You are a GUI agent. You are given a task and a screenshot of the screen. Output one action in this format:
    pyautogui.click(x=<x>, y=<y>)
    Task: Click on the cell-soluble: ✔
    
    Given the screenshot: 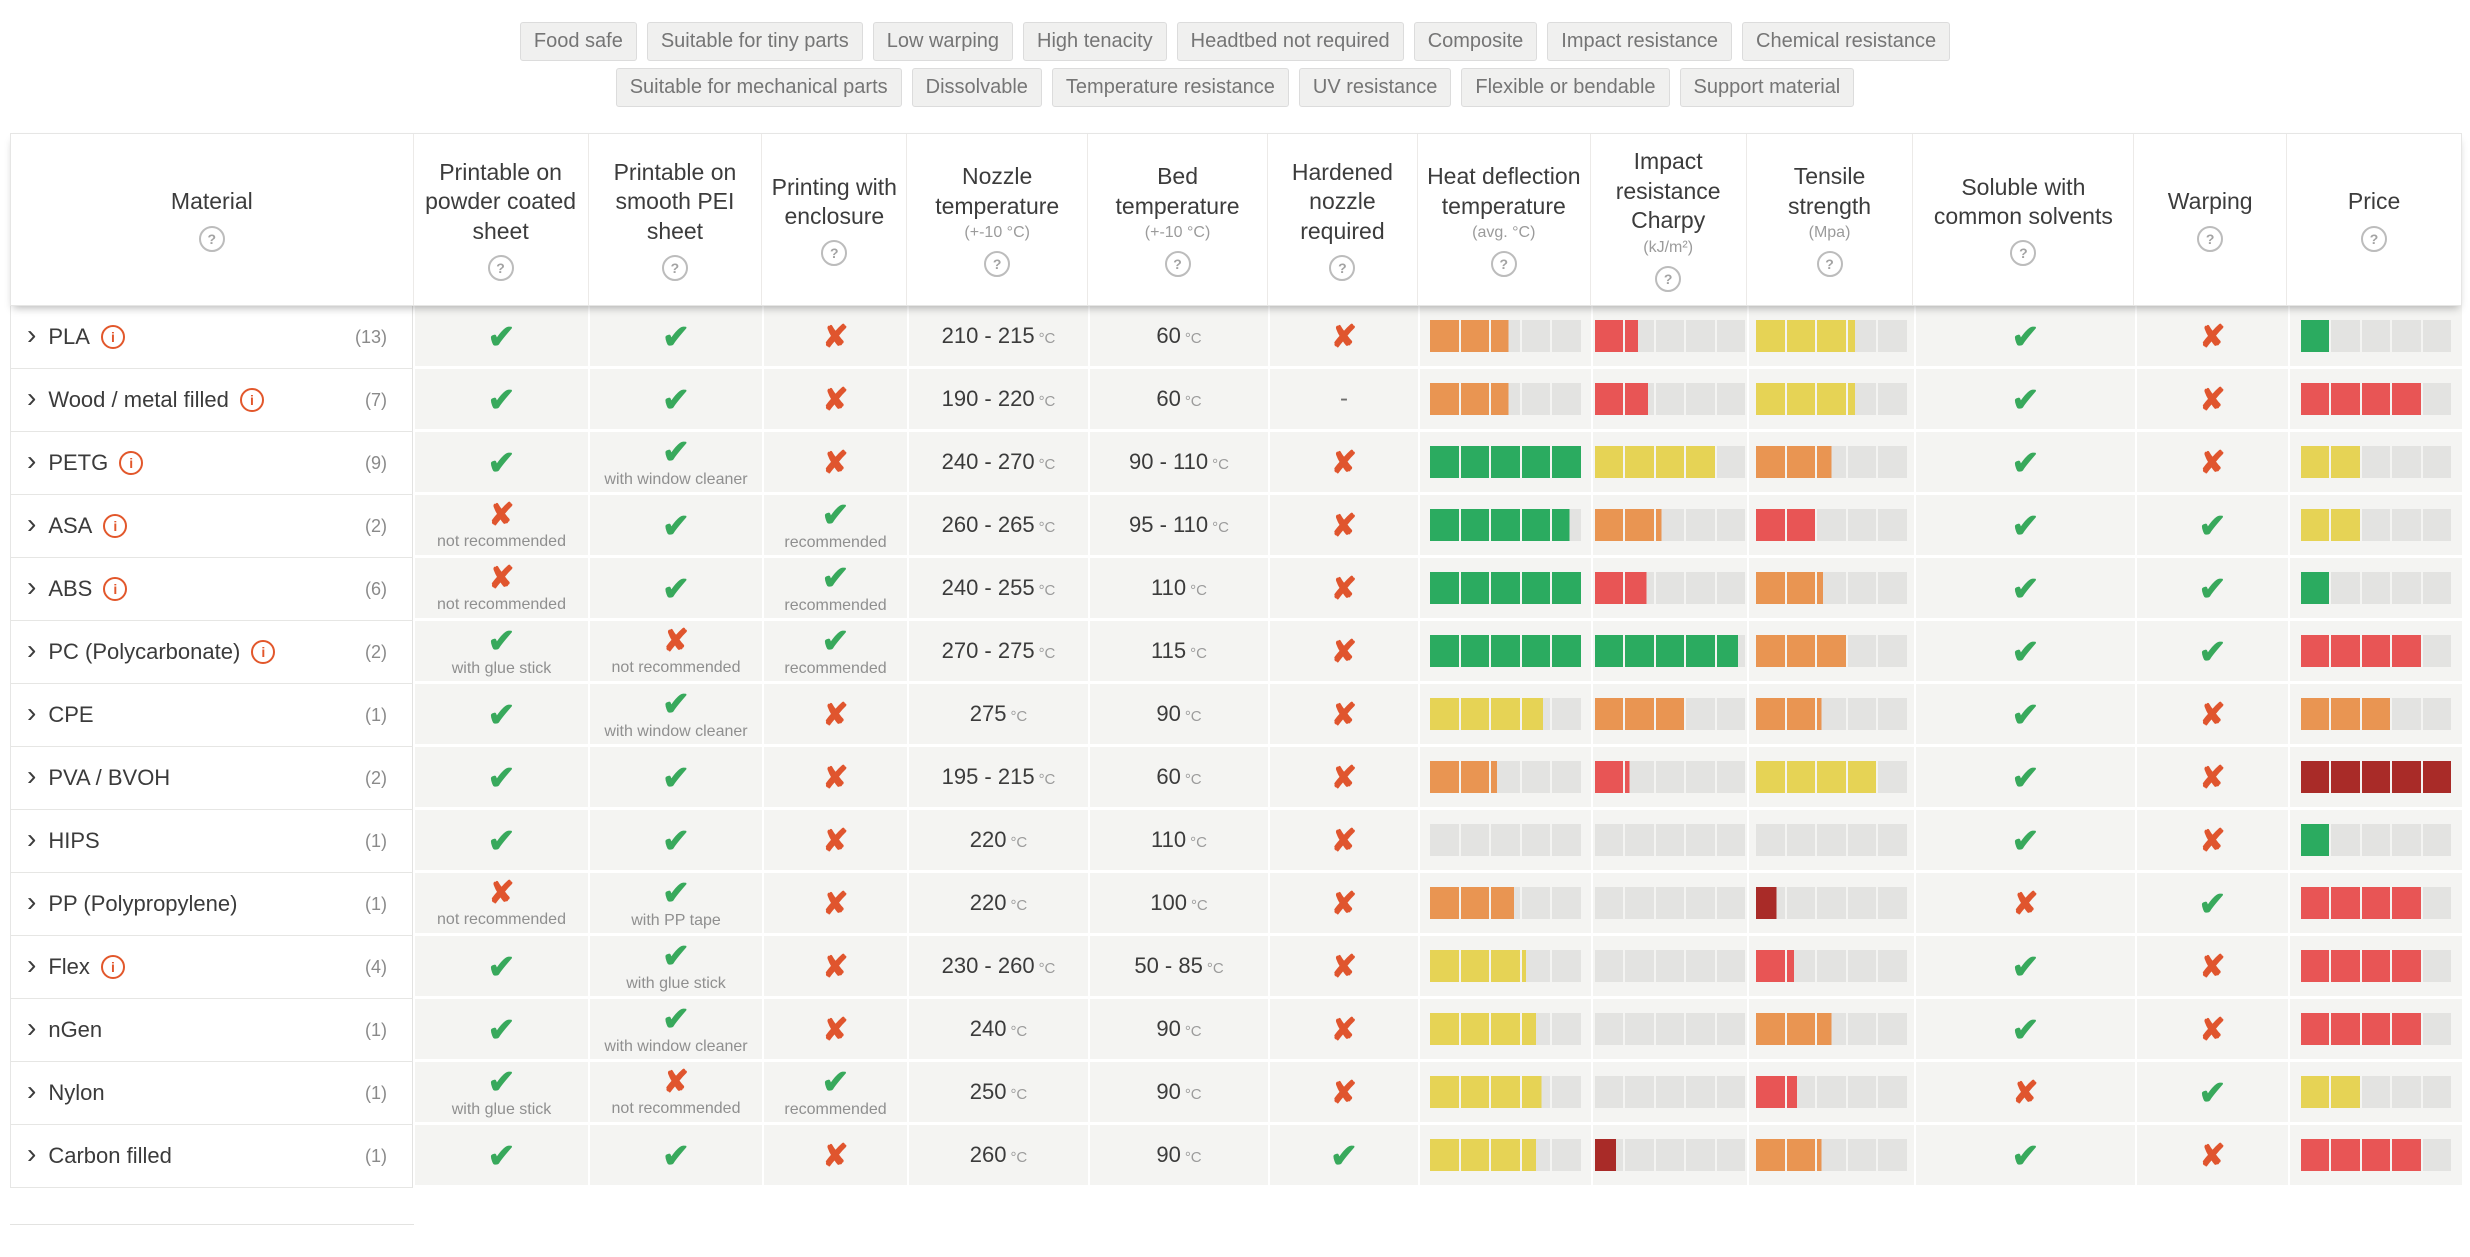 What is the action you would take?
    pyautogui.click(x=2024, y=715)
    